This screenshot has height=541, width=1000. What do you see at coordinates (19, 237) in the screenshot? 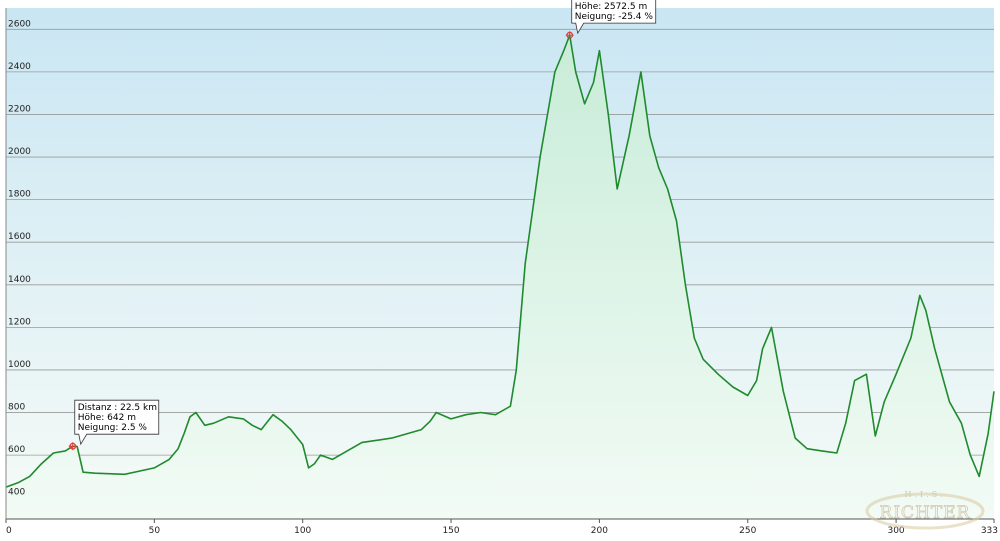
I see `y-tick-label: 1600` at bounding box center [19, 237].